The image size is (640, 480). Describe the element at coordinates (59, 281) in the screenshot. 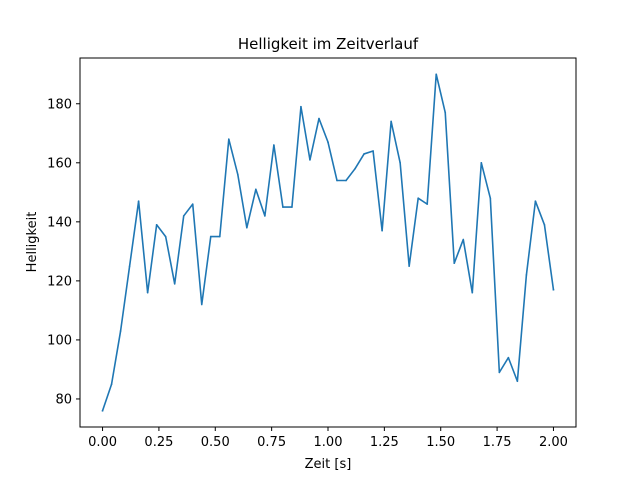

I see `y-tick-label: 120` at that location.